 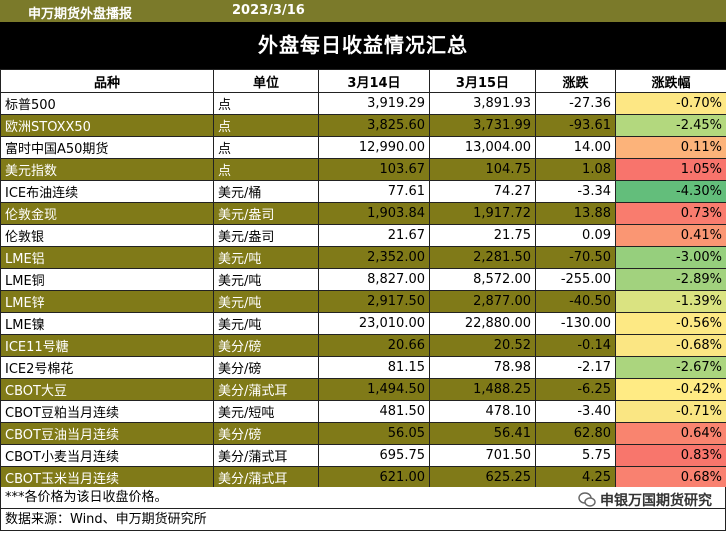 I want to click on table-row: 伦敦金现 美元/盎司 1,903.84 1,917.72 13.88 0.73%, so click(x=363, y=213).